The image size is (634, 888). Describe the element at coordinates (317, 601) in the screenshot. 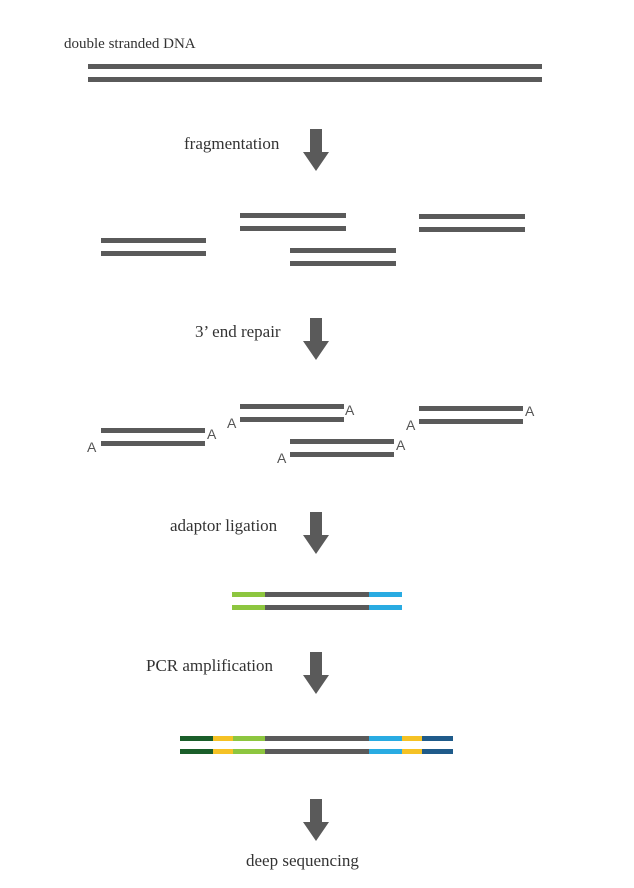

I see `adaptor-ligated-fragment` at that location.